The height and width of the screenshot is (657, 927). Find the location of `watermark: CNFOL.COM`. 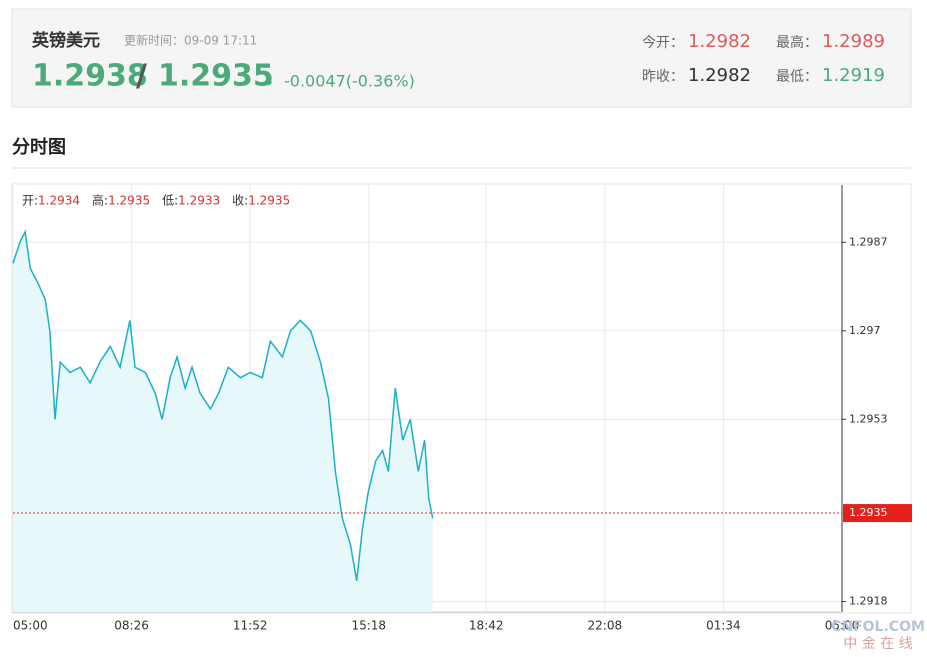

watermark: CNFOL.COM is located at coordinates (878, 627).